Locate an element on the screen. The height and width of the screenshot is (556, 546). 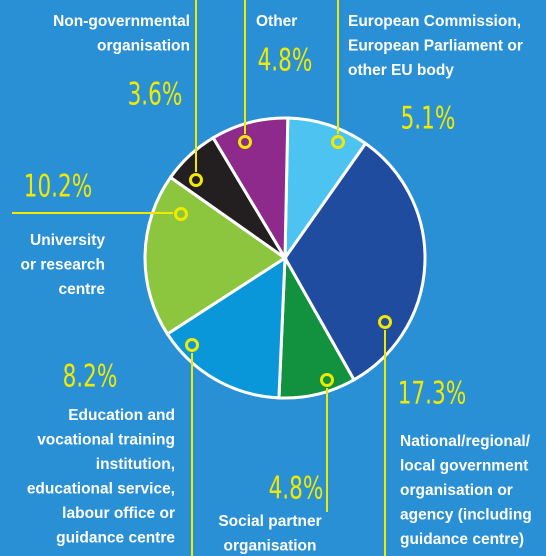
label-line: guidance centre is located at coordinates (115, 538).